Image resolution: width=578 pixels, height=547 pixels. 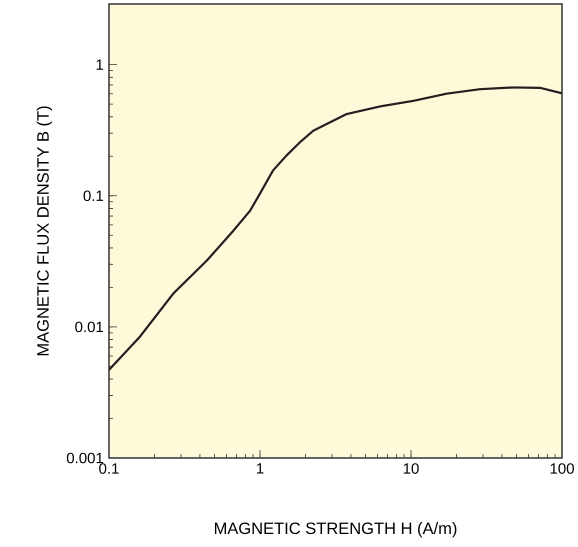 What do you see at coordinates (89, 327) in the screenshot?
I see `y-tick-label: 0.01` at bounding box center [89, 327].